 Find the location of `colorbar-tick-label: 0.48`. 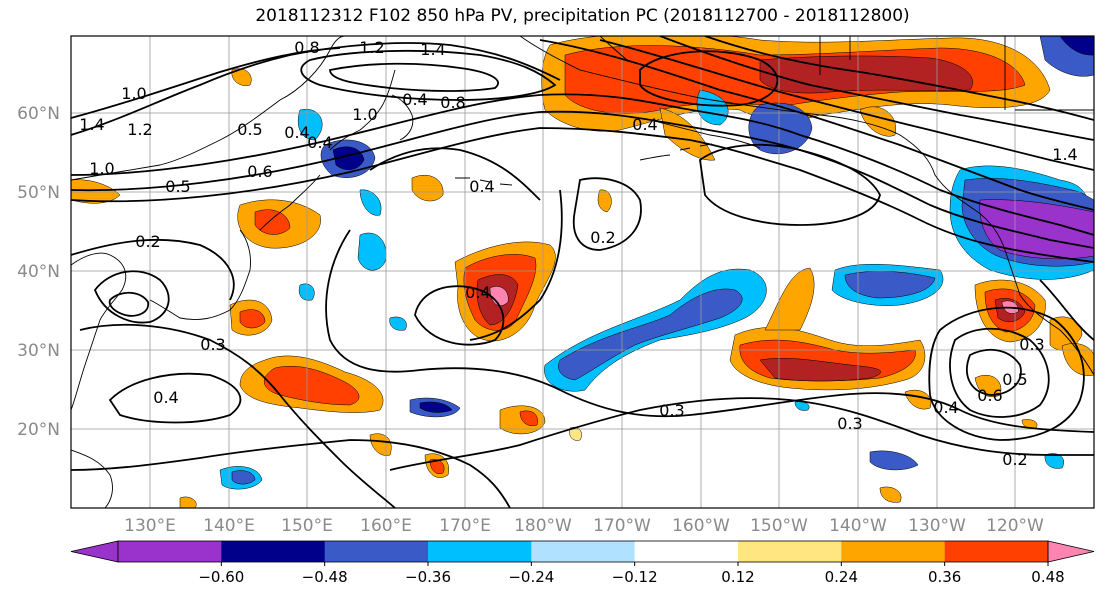

colorbar-tick-label: 0.48 is located at coordinates (1047, 577).